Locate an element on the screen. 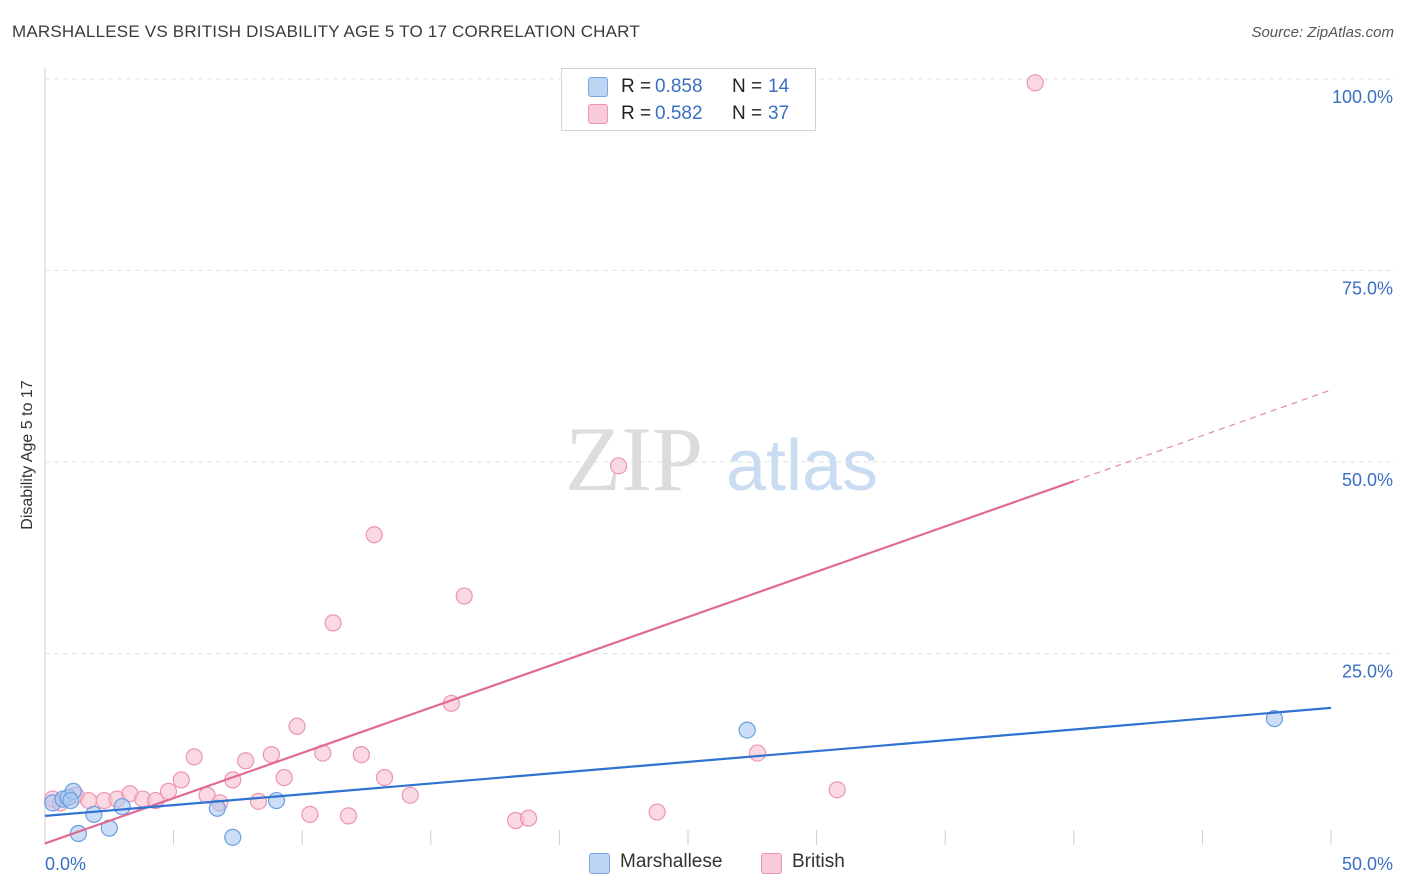 The height and width of the screenshot is (892, 1406). legend-r-value: 0.858 is located at coordinates (679, 86).